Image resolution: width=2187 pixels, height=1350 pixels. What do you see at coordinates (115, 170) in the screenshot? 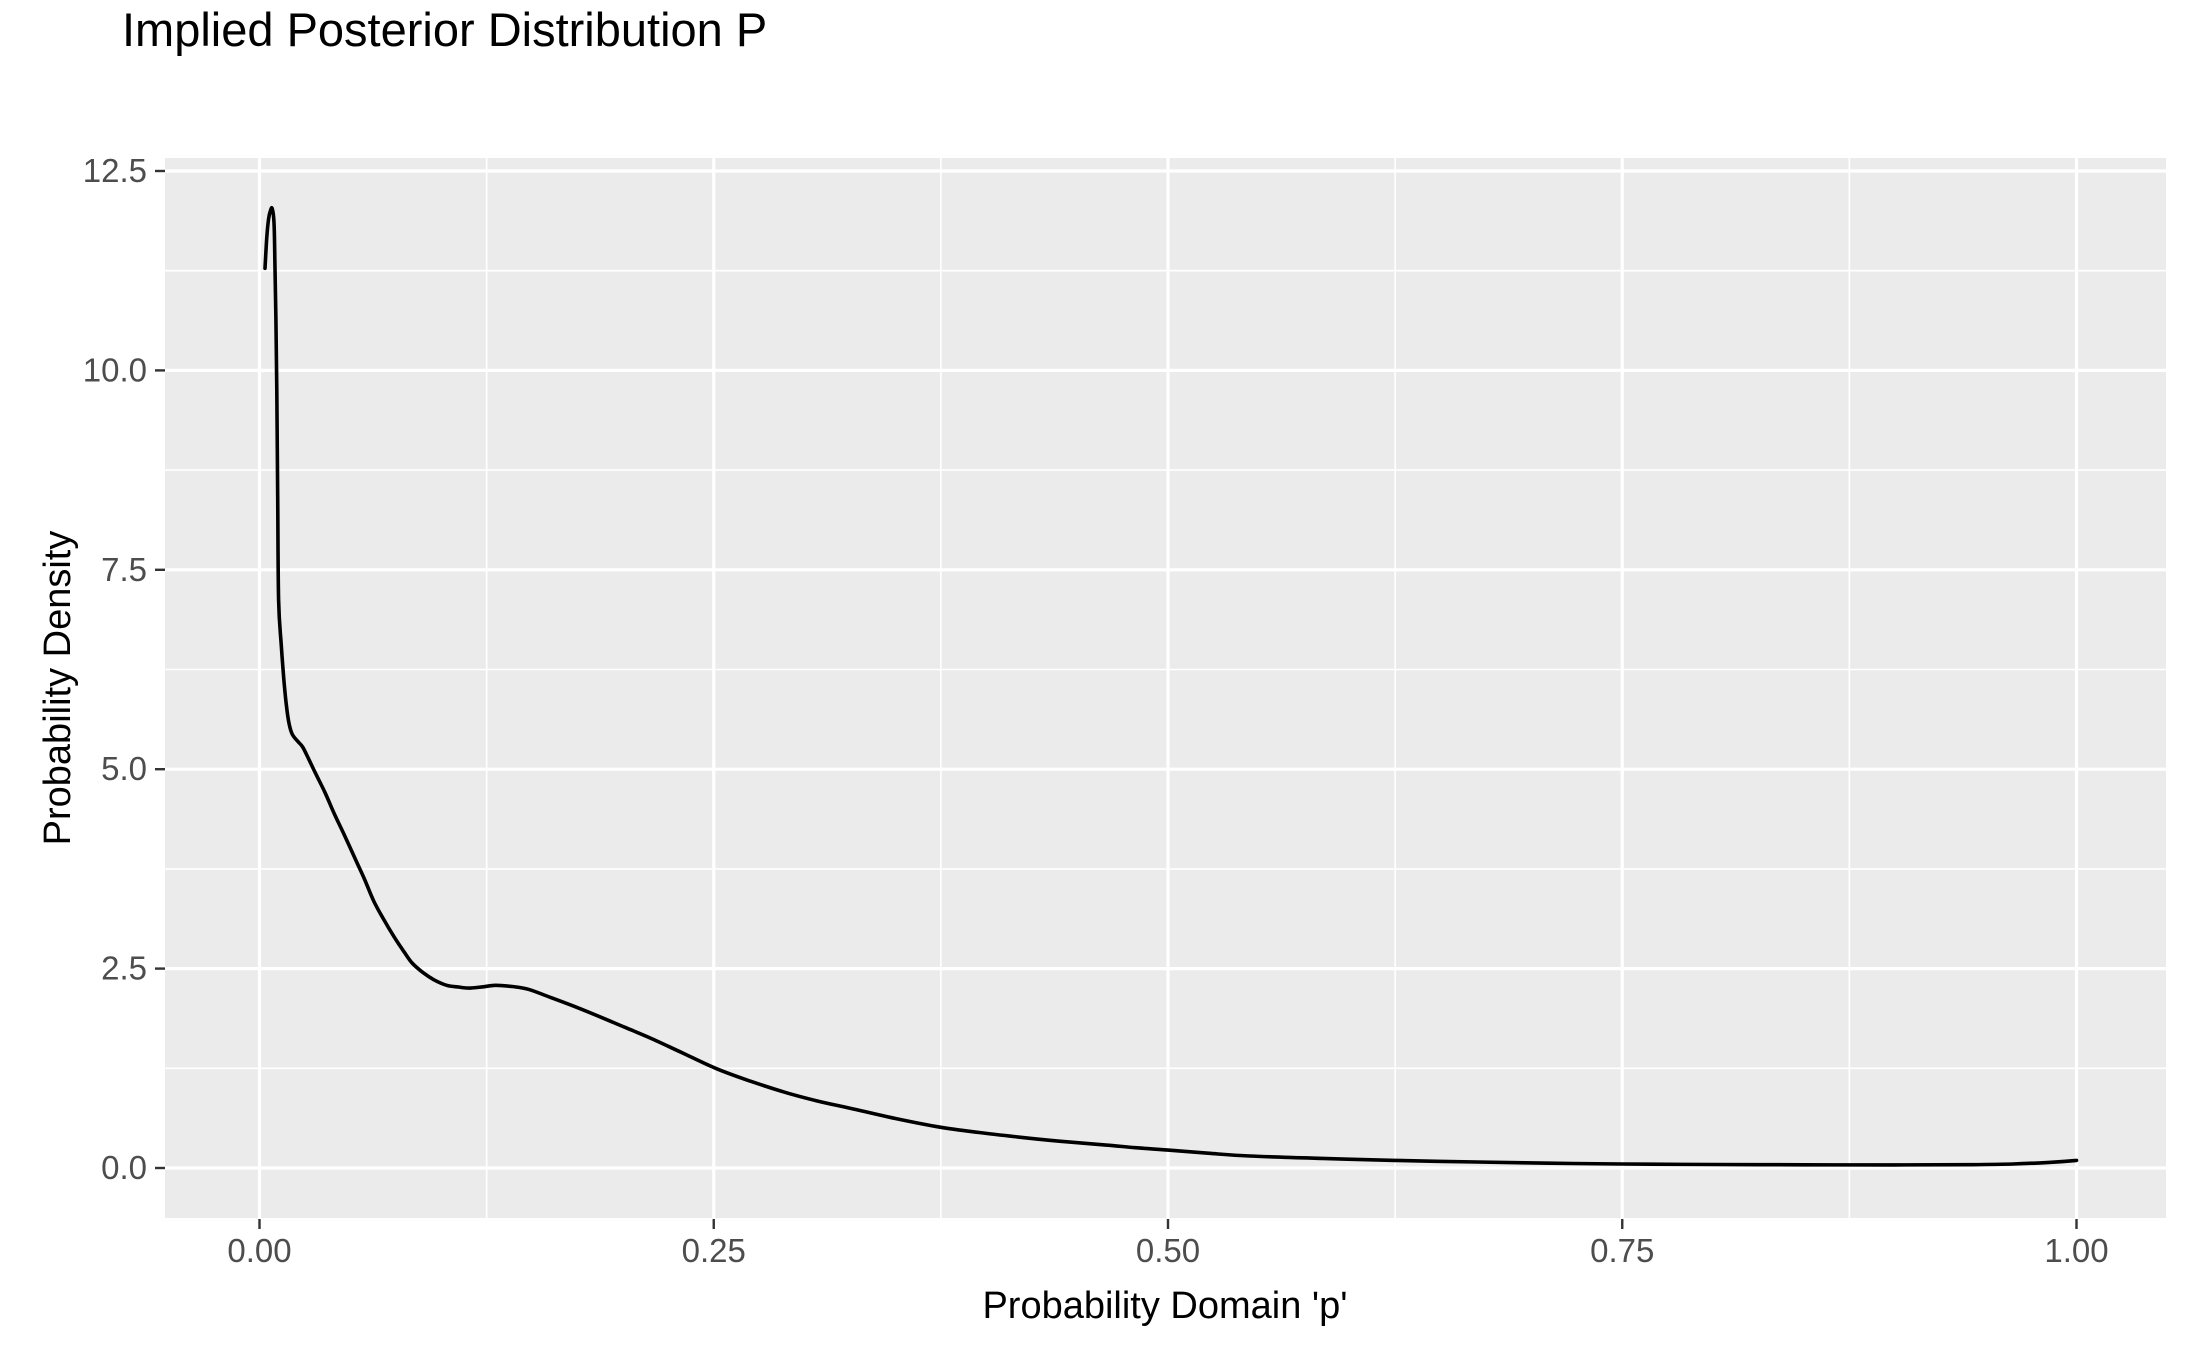
I see `y-tick-label: 12.5` at bounding box center [115, 170].